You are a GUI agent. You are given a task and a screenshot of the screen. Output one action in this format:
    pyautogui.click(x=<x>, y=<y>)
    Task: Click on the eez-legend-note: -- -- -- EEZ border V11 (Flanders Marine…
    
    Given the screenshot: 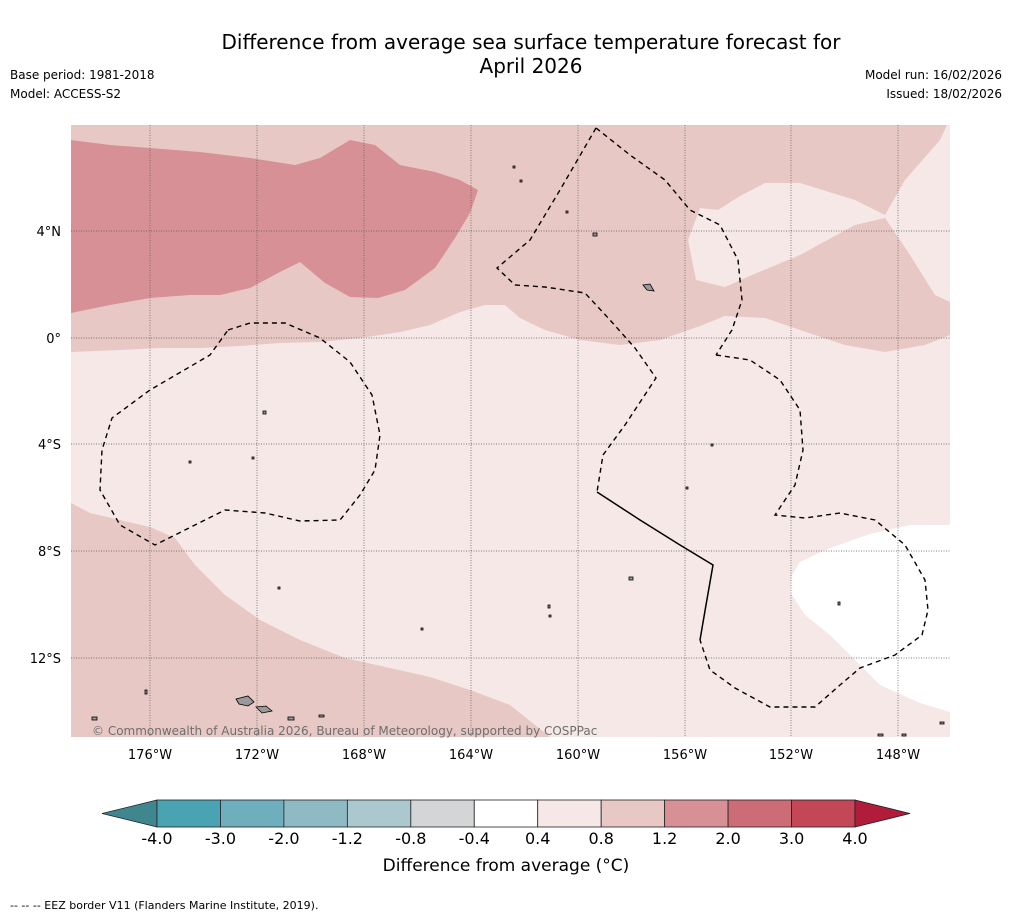 What is the action you would take?
    pyautogui.click(x=164, y=905)
    